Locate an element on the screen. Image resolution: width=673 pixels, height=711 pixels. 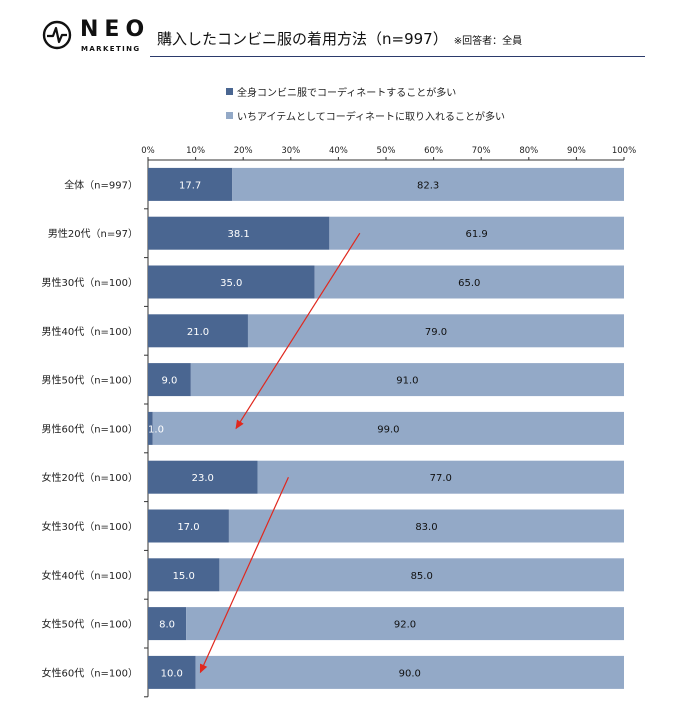
data-label: 99.0 is located at coordinates (388, 429).